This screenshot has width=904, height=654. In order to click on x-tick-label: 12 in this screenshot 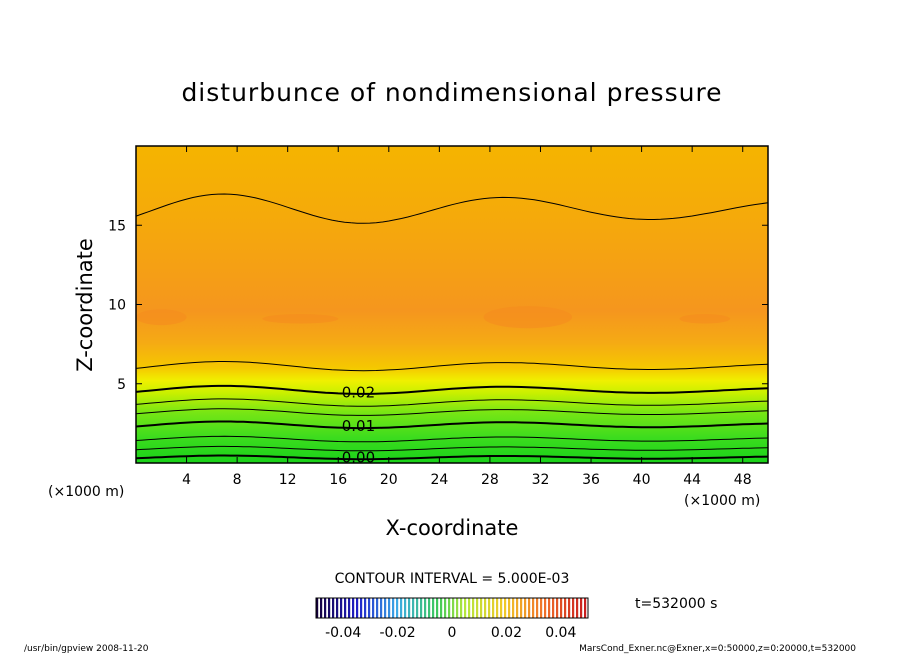, I will do `click(288, 480)`.